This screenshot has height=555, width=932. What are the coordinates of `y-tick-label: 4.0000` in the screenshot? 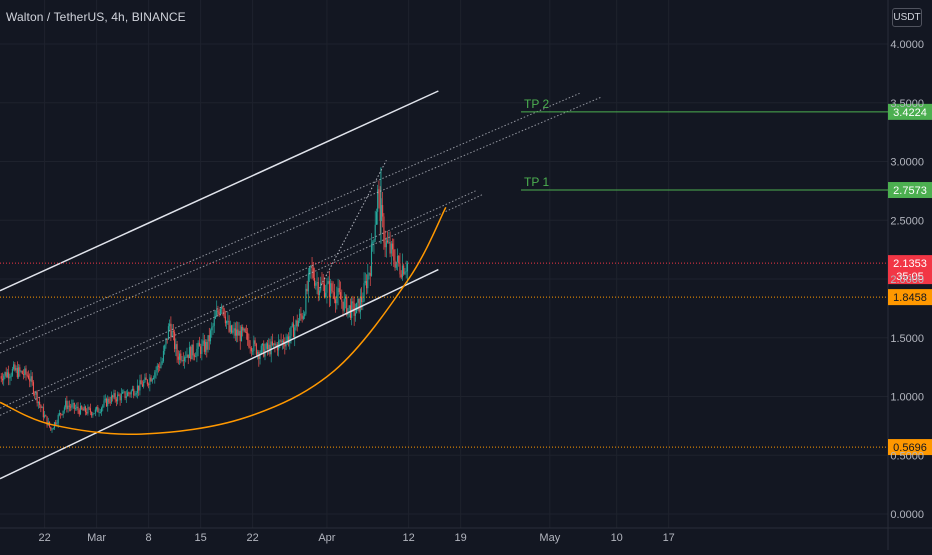 It's located at (907, 45).